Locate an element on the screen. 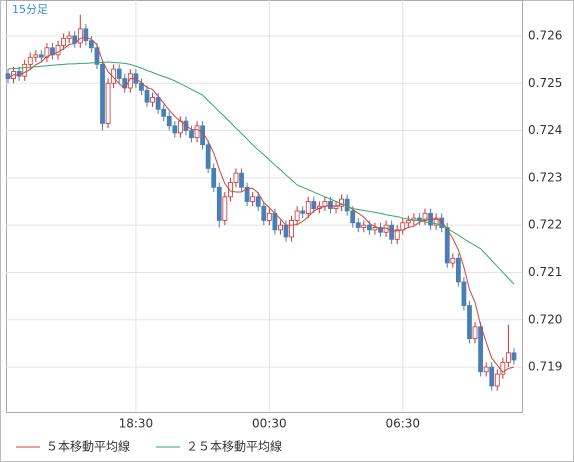  y-tick-label: 0.721 is located at coordinates (545, 272).